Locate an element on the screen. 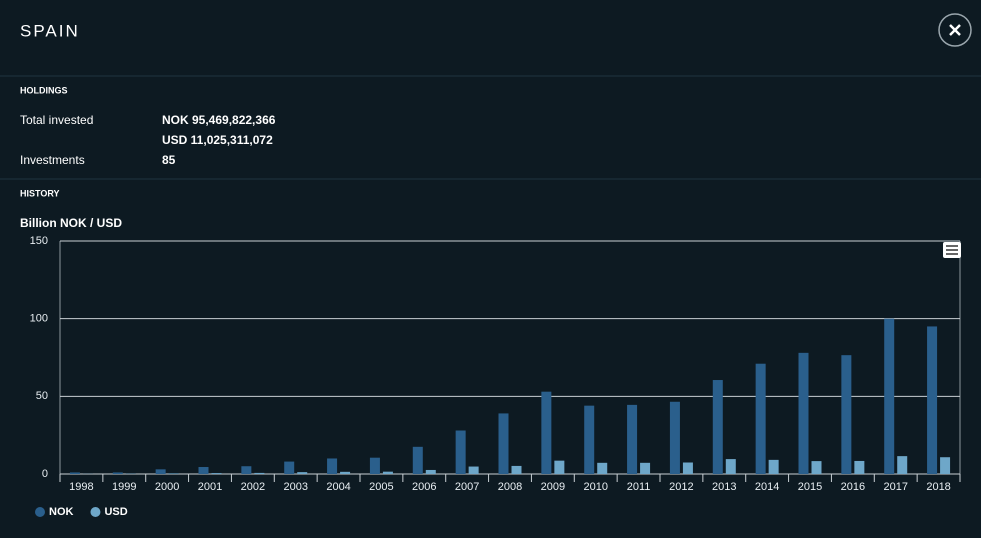 This screenshot has width=981, height=538. x-tick-label: 2001 is located at coordinates (210, 487).